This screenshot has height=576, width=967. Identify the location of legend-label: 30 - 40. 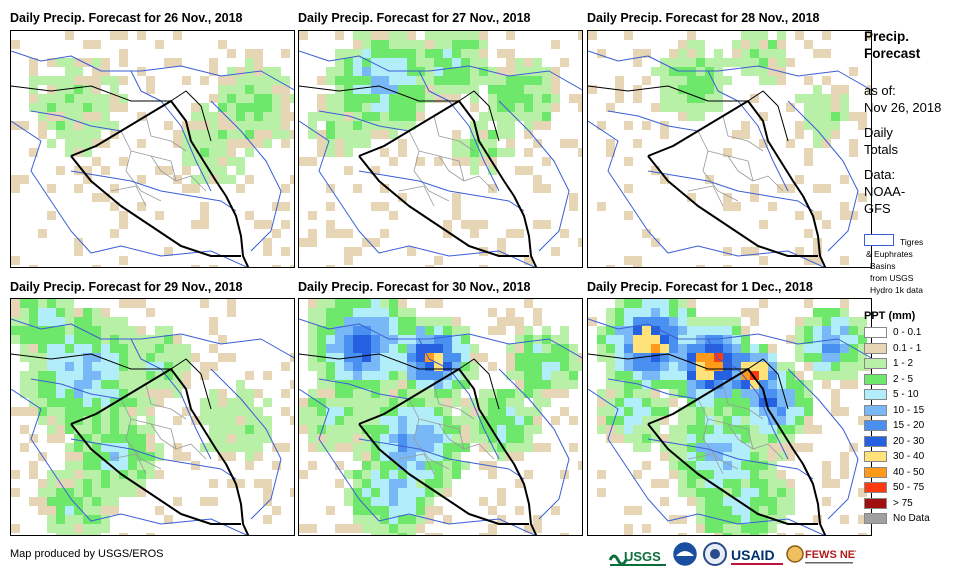
(909, 456).